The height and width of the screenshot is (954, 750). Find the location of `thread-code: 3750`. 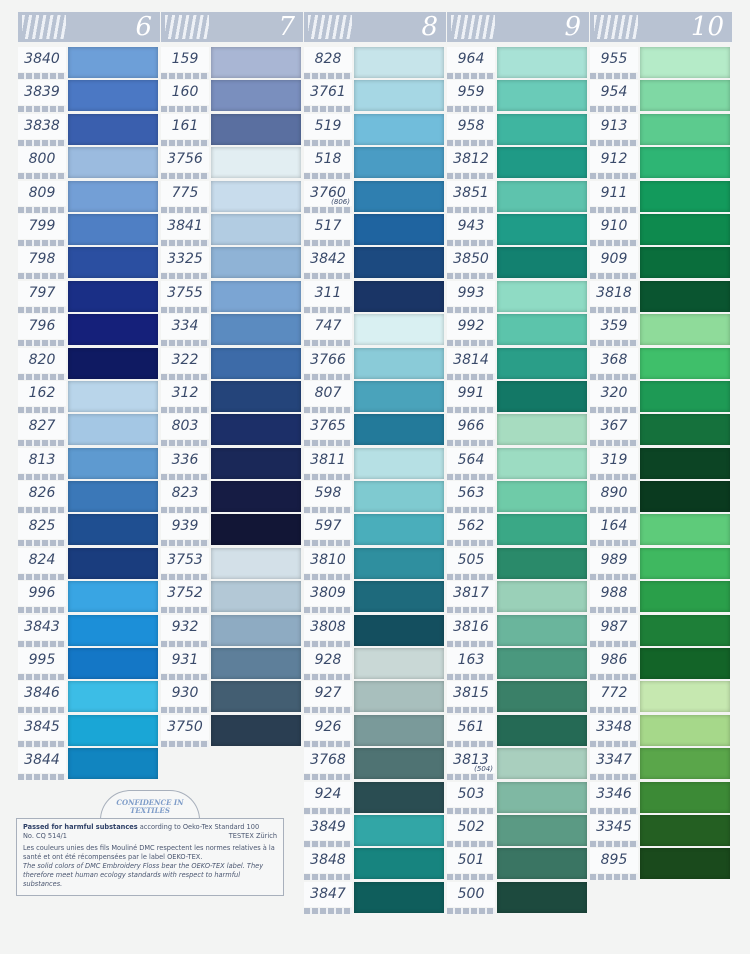

thread-code: 3750 is located at coordinates (185, 727).